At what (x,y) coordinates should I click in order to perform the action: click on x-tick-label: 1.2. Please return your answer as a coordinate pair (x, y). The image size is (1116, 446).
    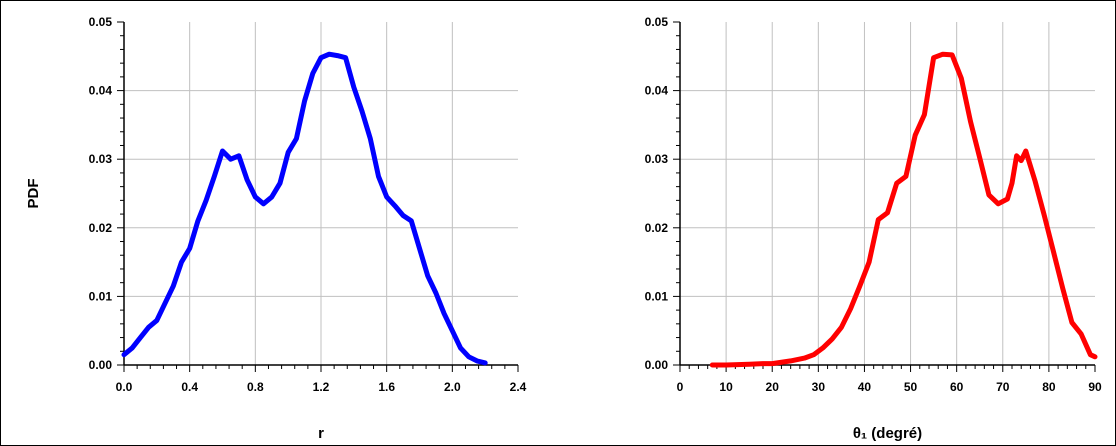
    Looking at the image, I should click on (321, 387).